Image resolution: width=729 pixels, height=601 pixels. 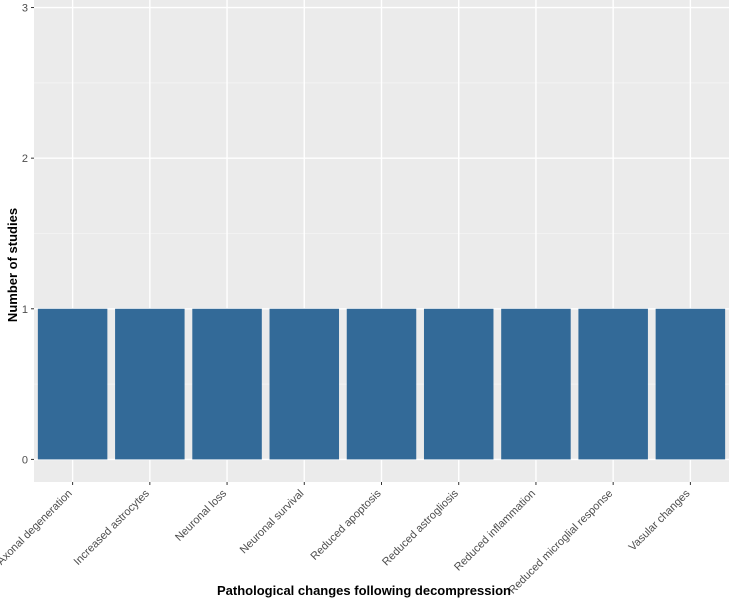 I want to click on x-tick-label: Neuronal survival, so click(x=272, y=522).